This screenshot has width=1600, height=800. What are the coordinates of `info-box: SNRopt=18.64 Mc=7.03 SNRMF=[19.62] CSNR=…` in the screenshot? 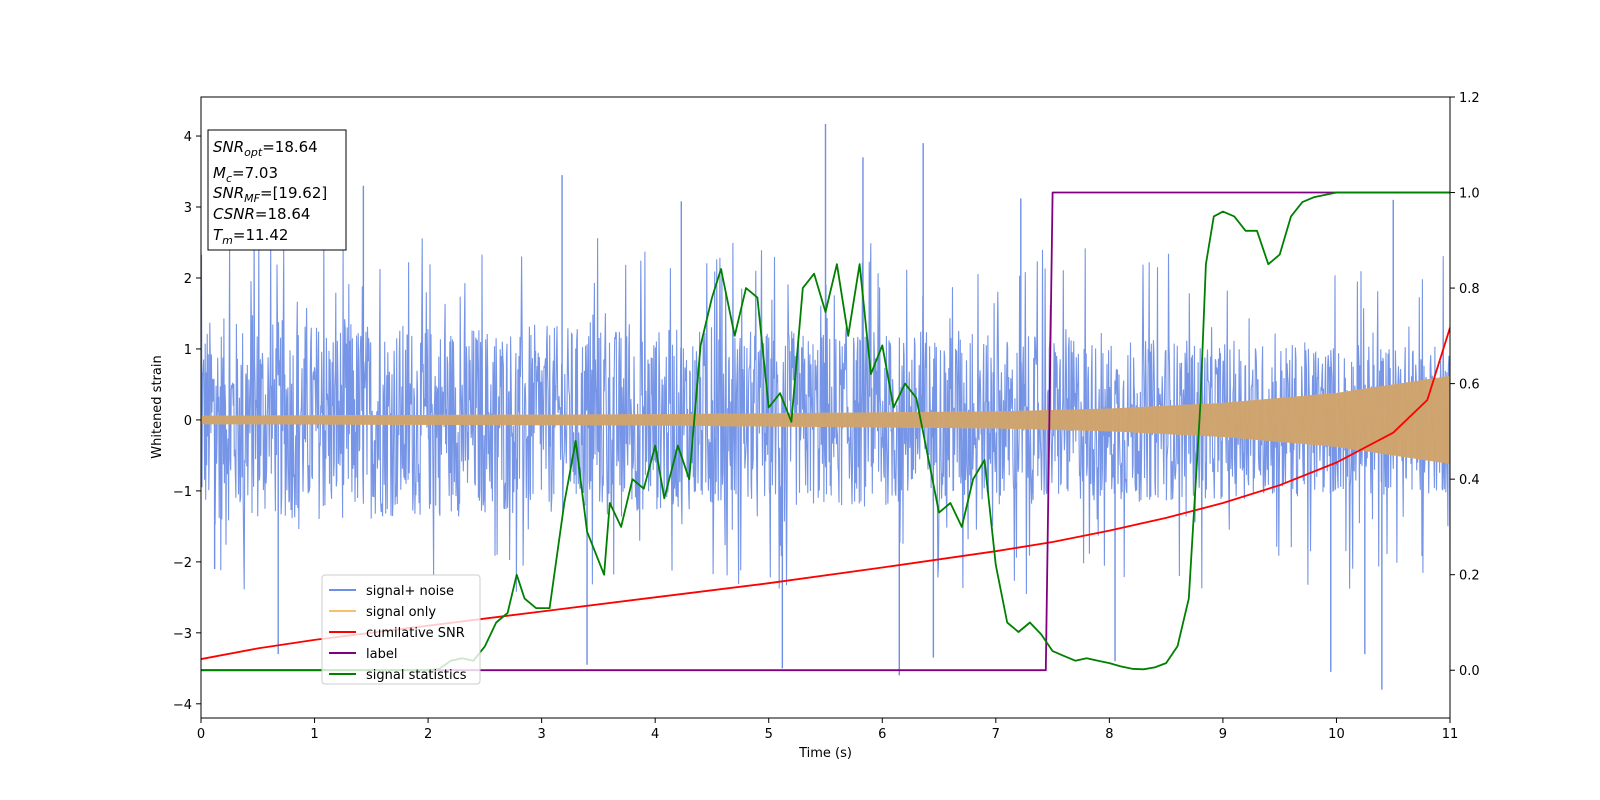 It's located at (277, 190).